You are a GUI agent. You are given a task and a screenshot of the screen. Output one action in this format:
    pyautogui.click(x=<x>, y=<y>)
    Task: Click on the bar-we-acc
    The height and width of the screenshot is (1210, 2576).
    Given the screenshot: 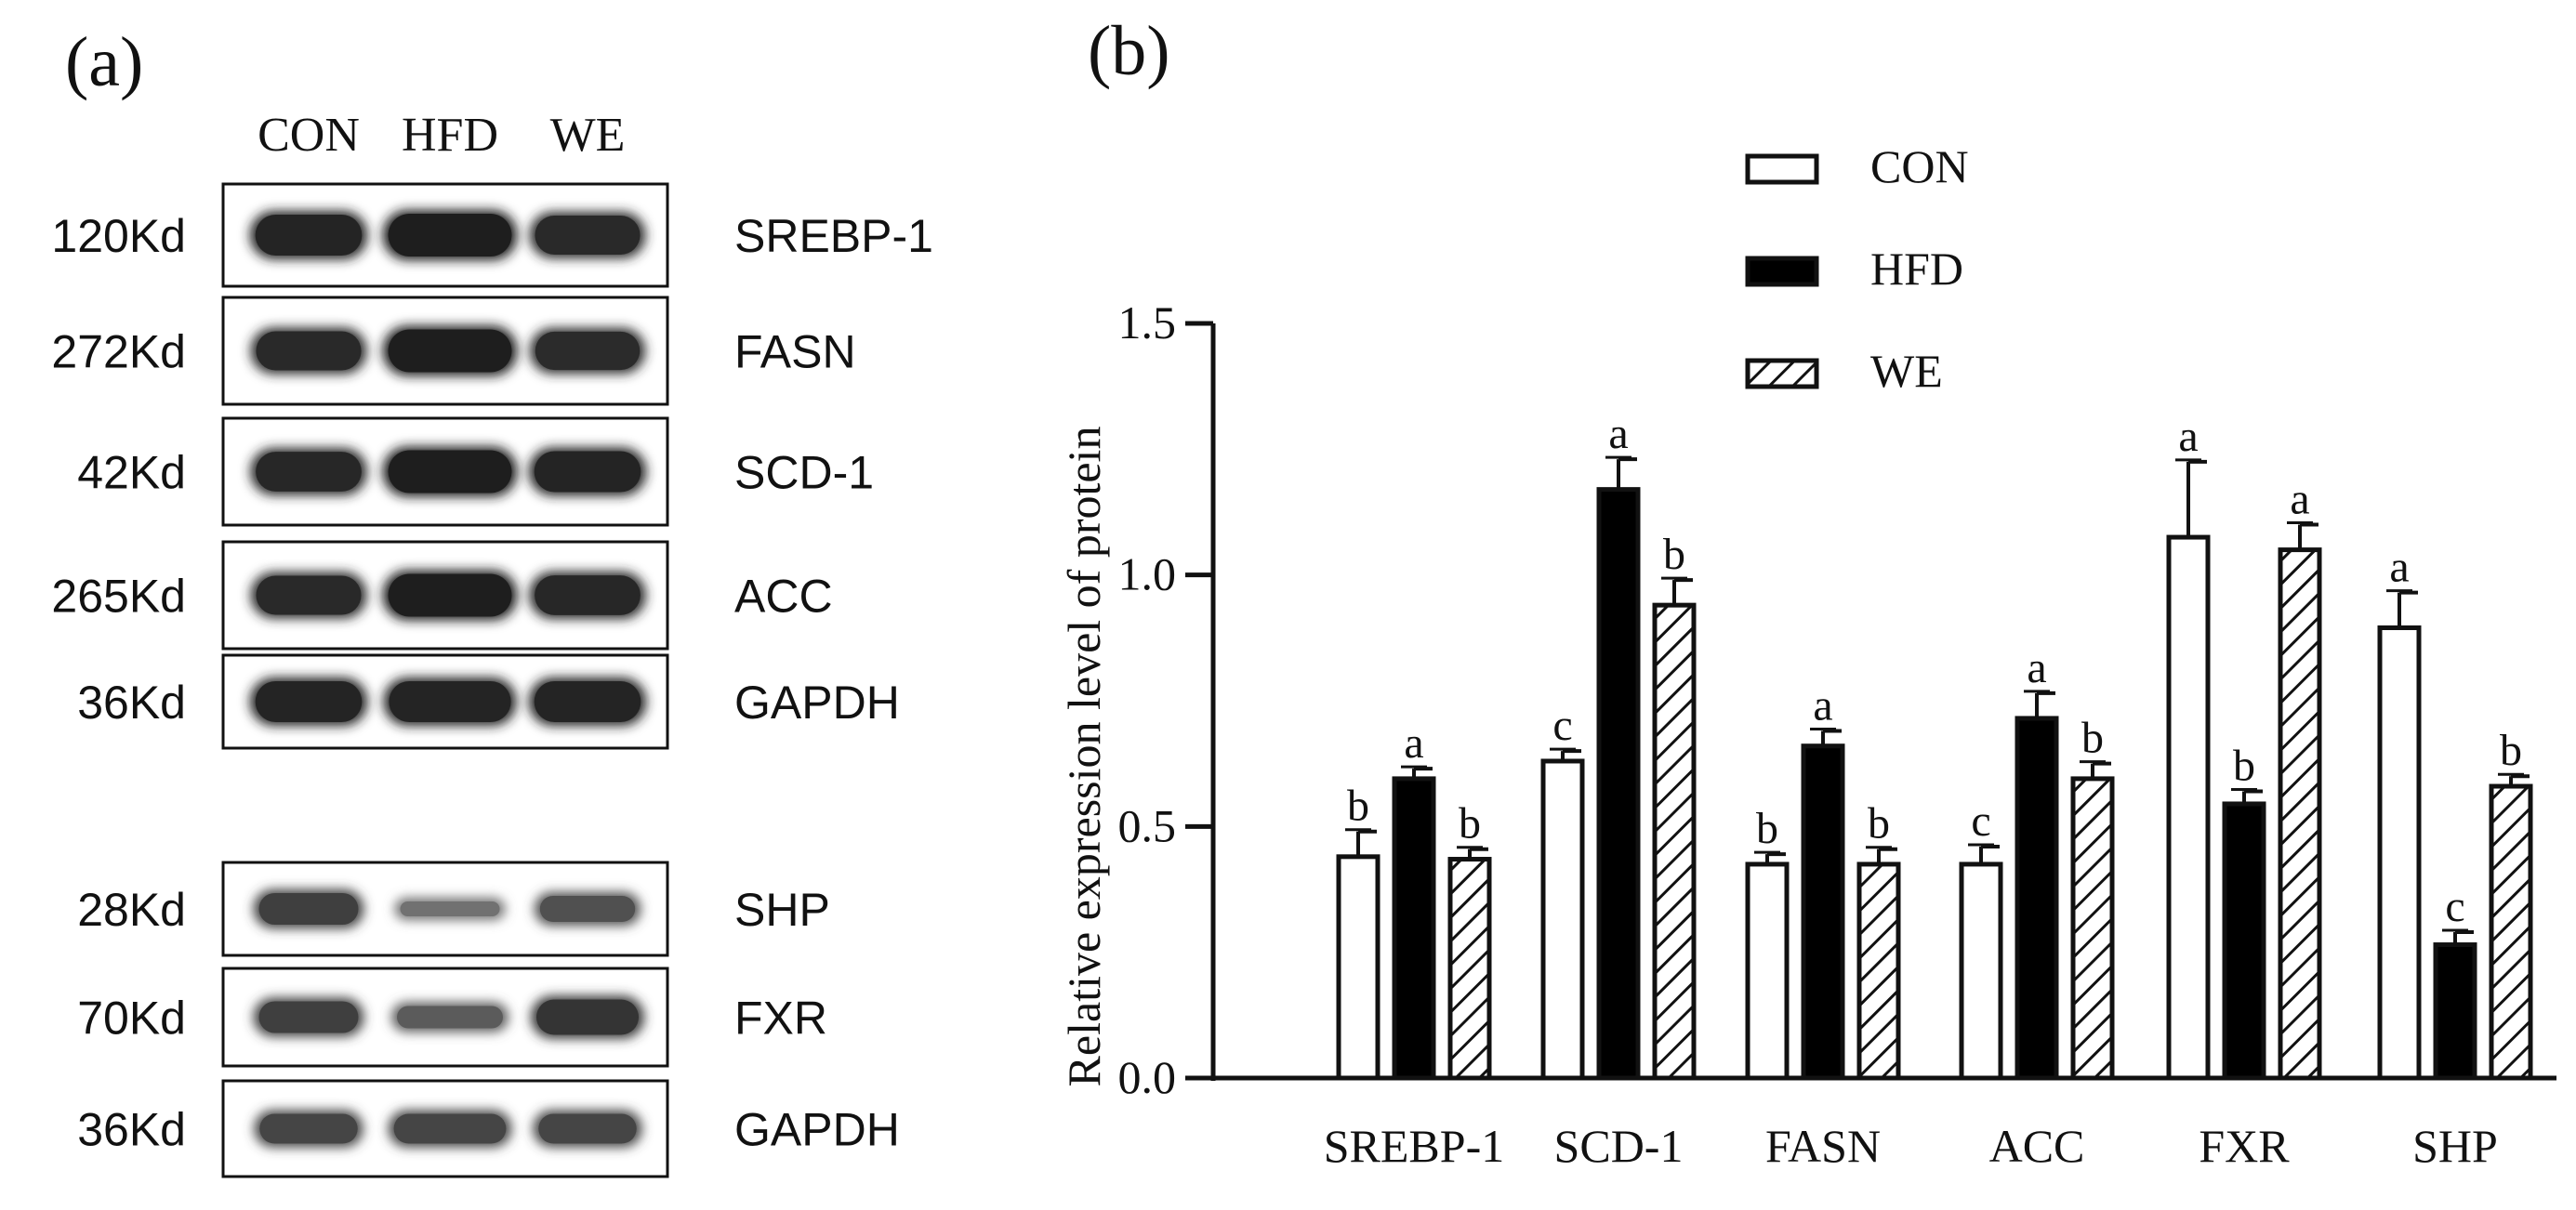 What is the action you would take?
    pyautogui.click(x=2092, y=928)
    